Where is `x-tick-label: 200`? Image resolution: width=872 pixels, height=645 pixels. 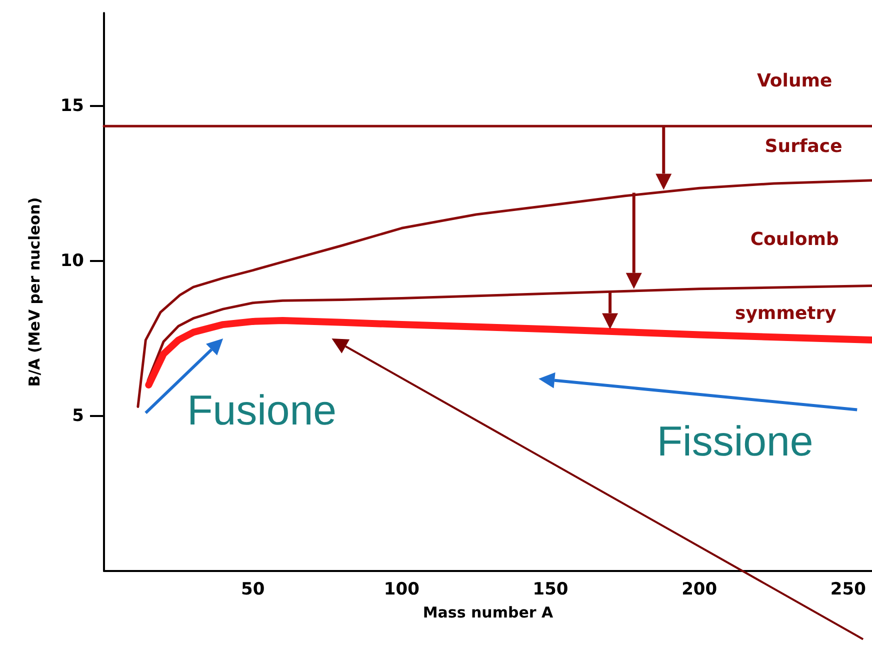
x-tick-label: 200 is located at coordinates (700, 590).